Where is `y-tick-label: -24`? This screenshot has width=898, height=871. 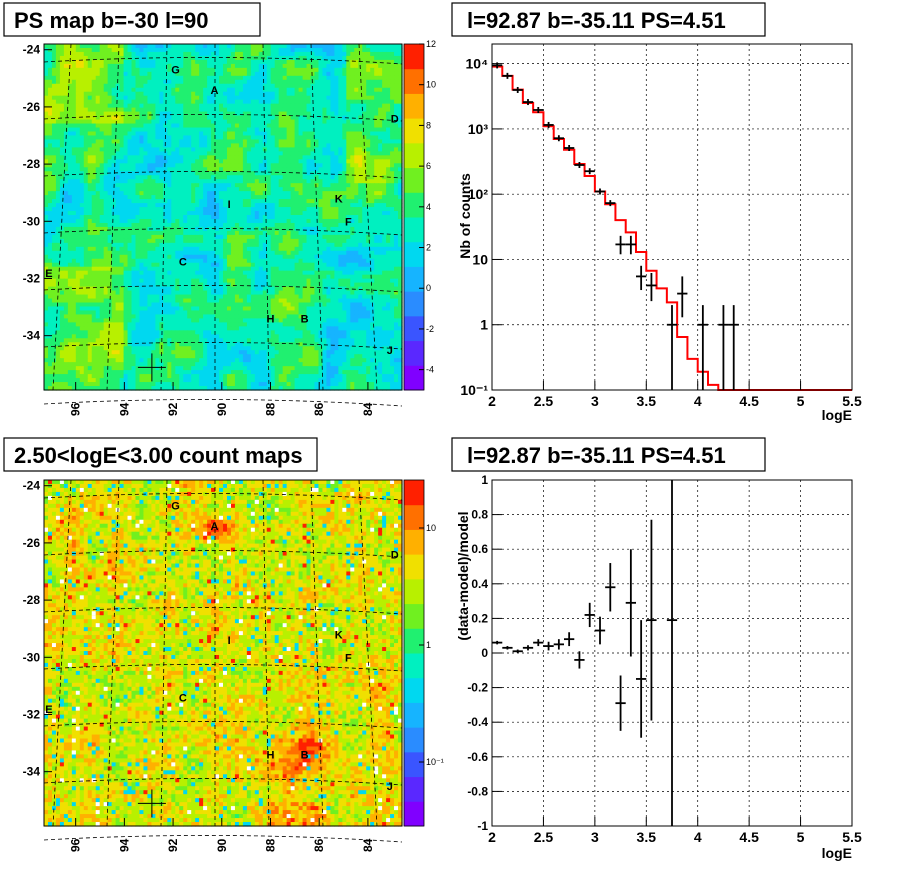
y-tick-label: -24 is located at coordinates (32, 486).